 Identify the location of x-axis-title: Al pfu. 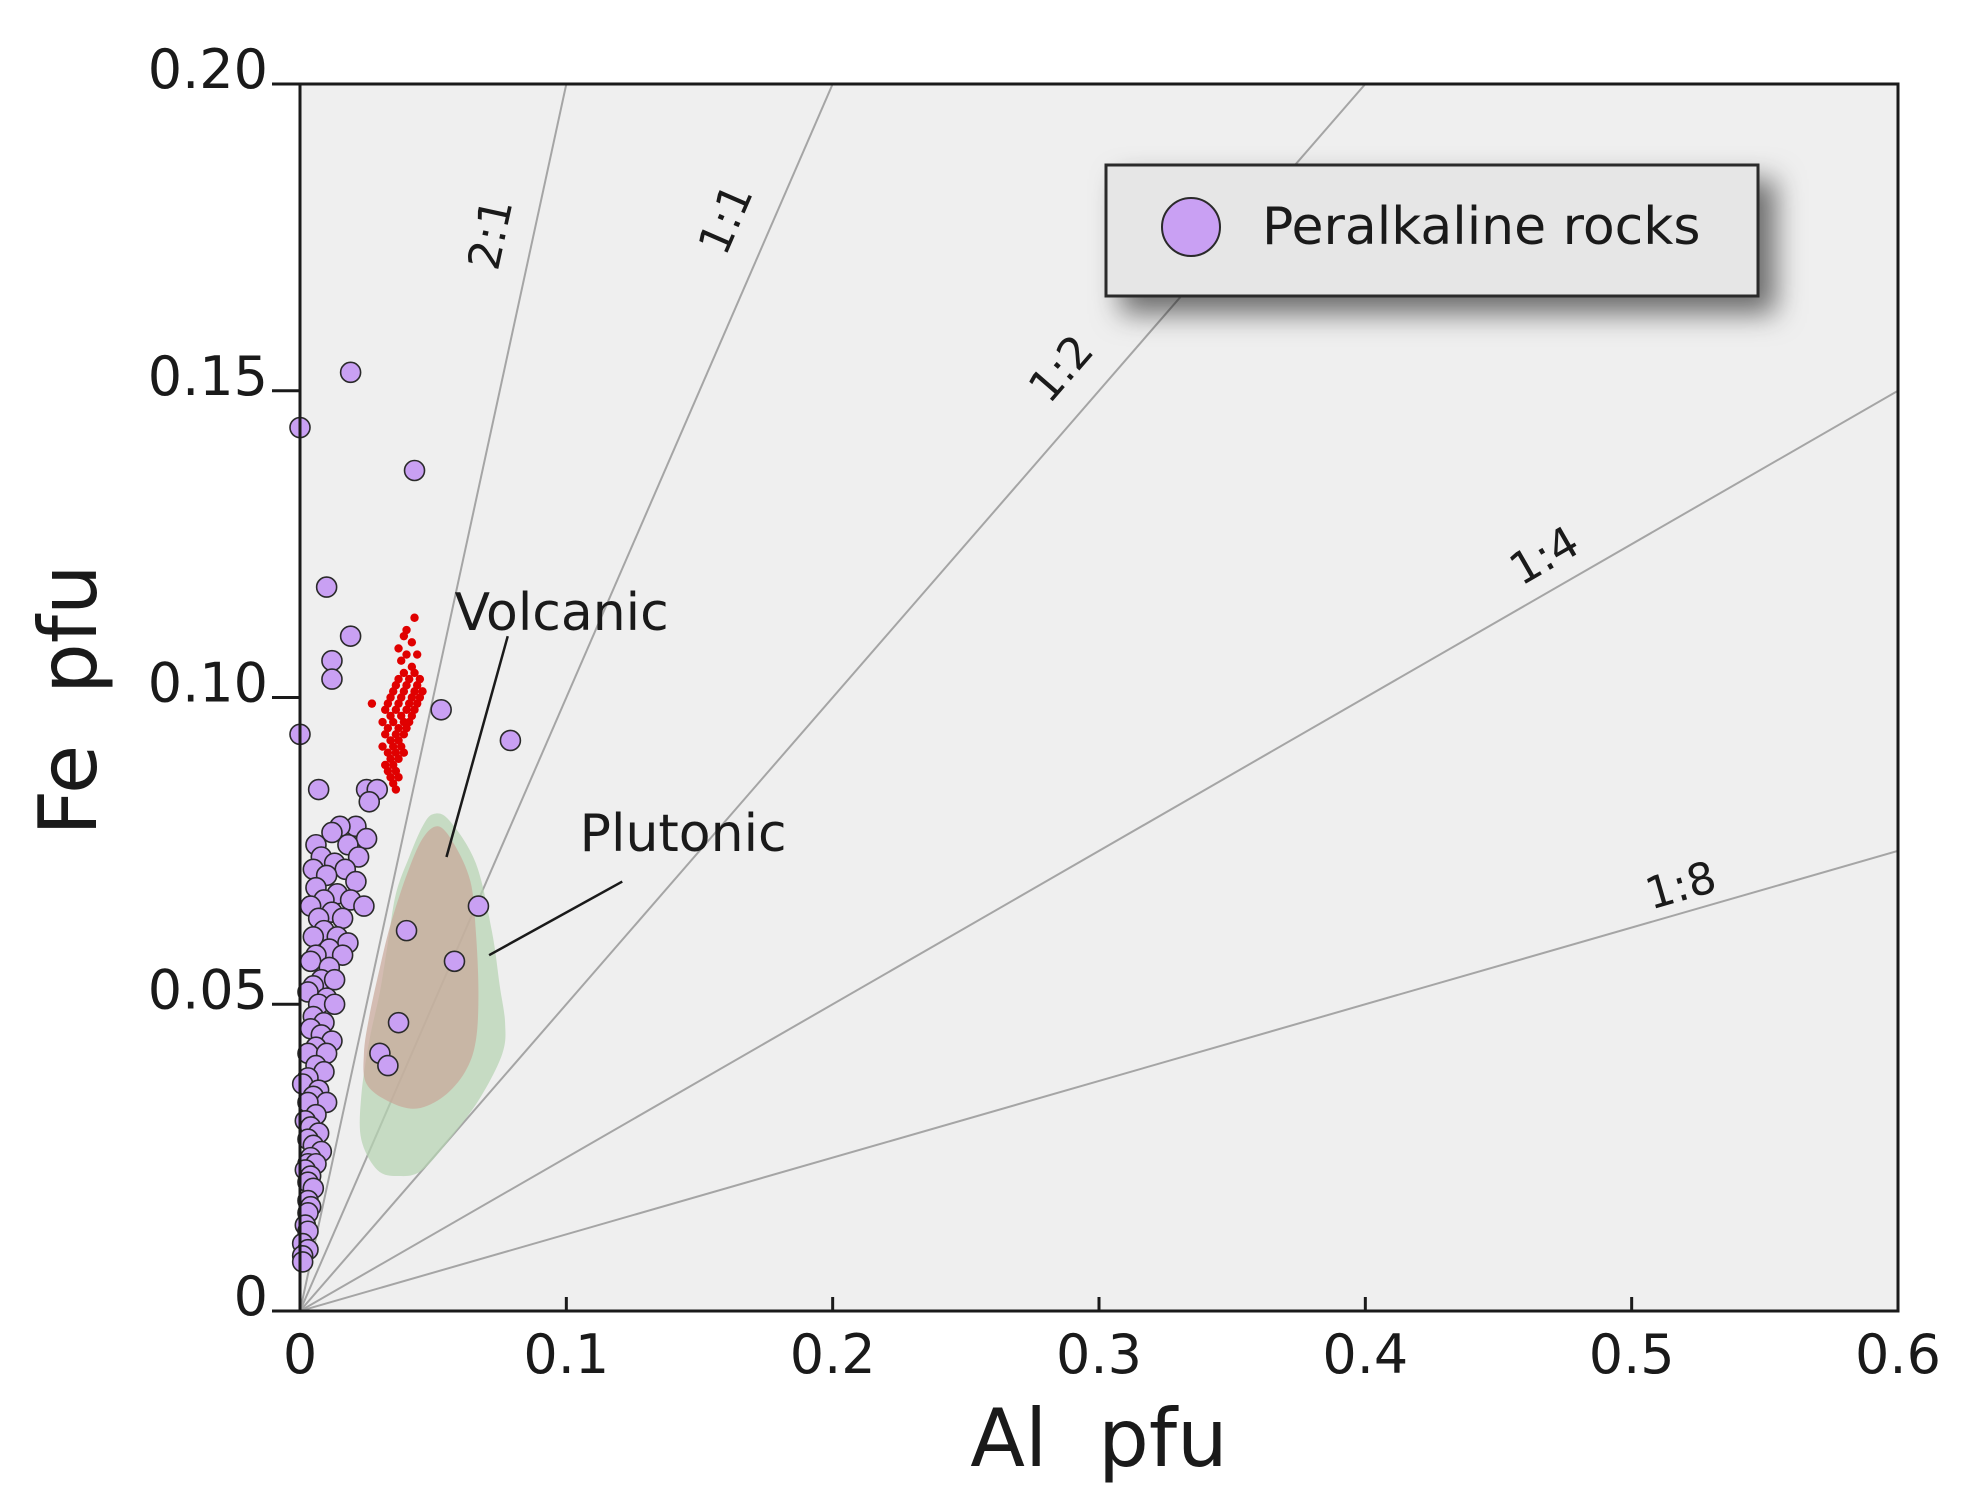
(1098, 1438).